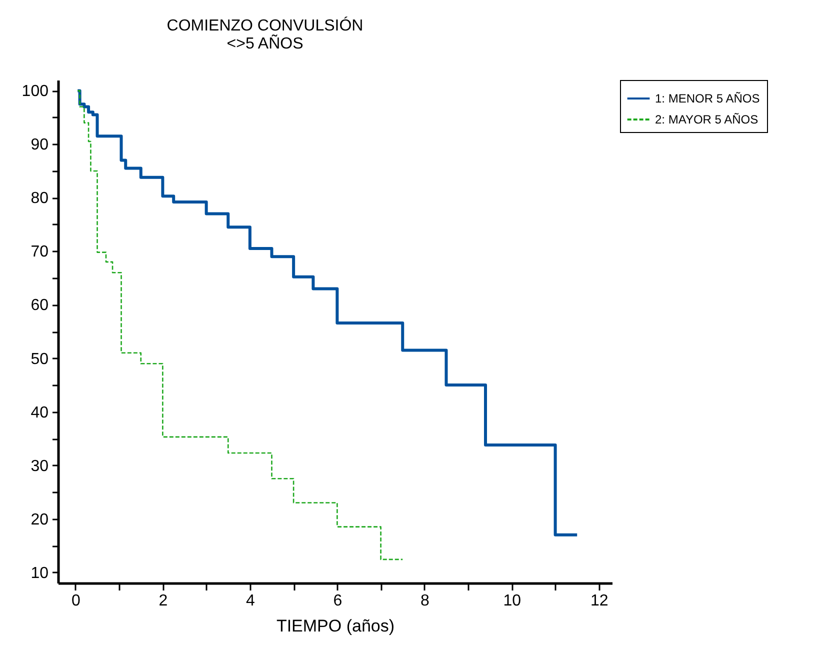 Image resolution: width=820 pixels, height=654 pixels. What do you see at coordinates (265, 25) in the screenshot?
I see `chart-title: COMIENZO CONVULSIÓN` at bounding box center [265, 25].